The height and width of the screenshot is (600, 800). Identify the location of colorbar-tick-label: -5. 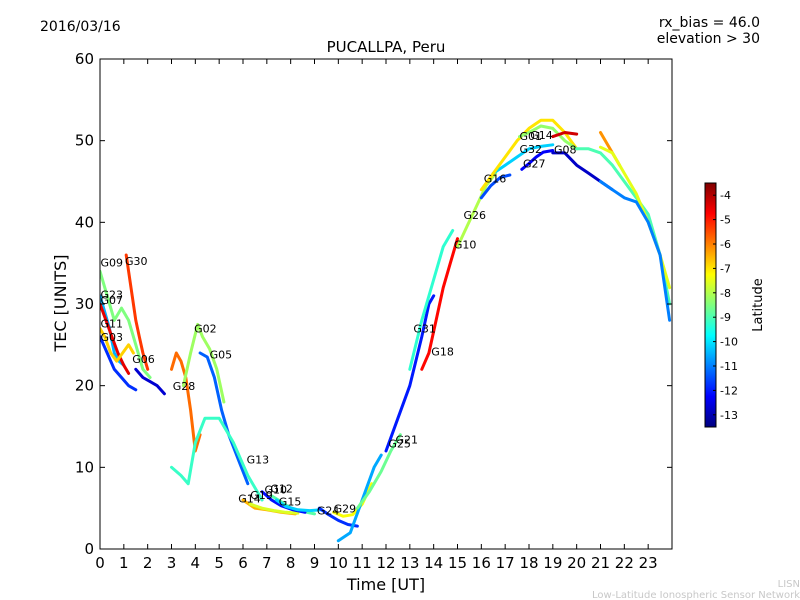
(725, 220).